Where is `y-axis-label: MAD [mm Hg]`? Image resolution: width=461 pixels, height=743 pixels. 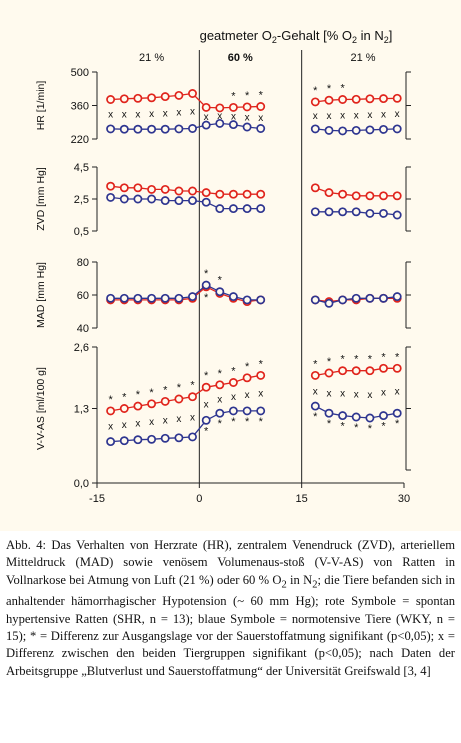
y-axis-label: MAD [mm Hg] is located at coordinates (41, 295).